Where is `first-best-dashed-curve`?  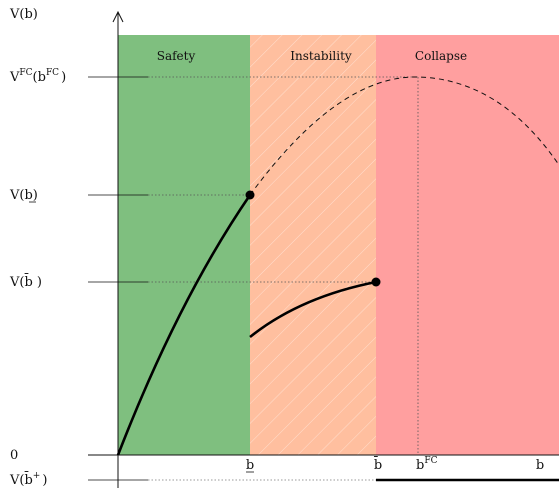 first-best-dashed-curve is located at coordinates (404, 136).